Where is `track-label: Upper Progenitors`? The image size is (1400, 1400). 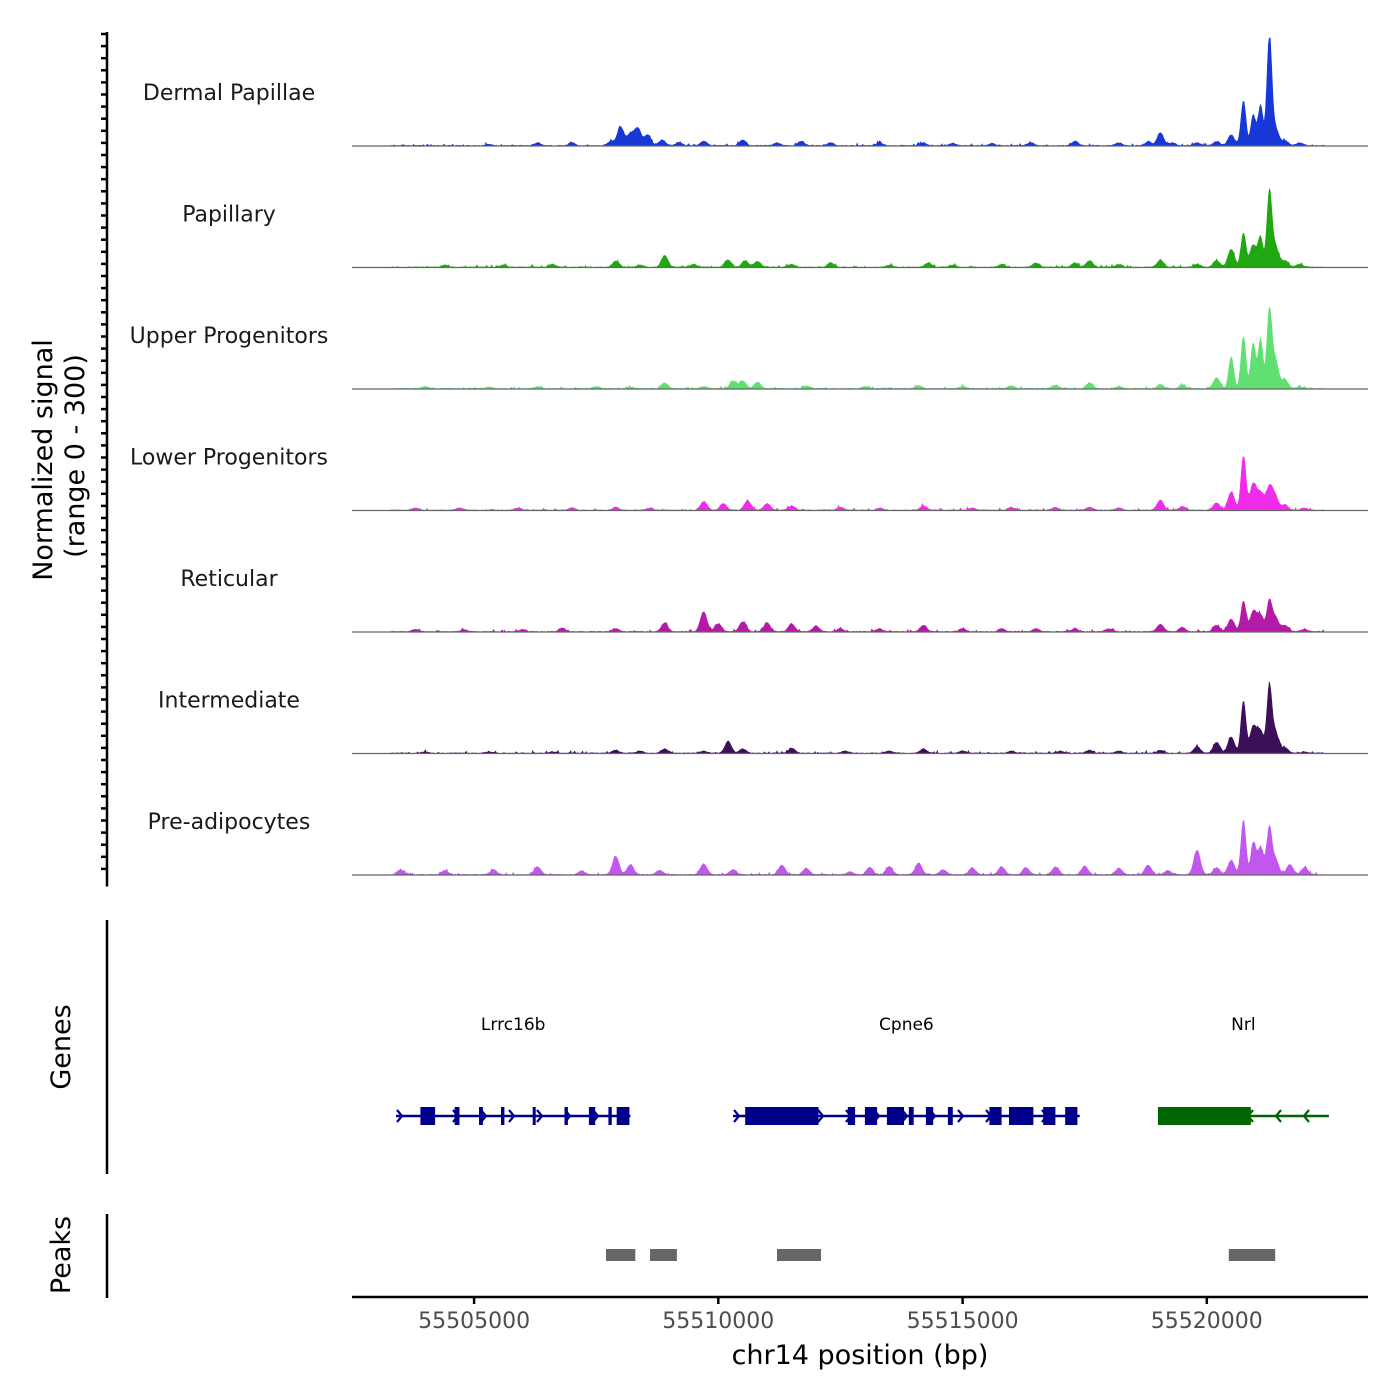 track-label: Upper Progenitors is located at coordinates (229, 336).